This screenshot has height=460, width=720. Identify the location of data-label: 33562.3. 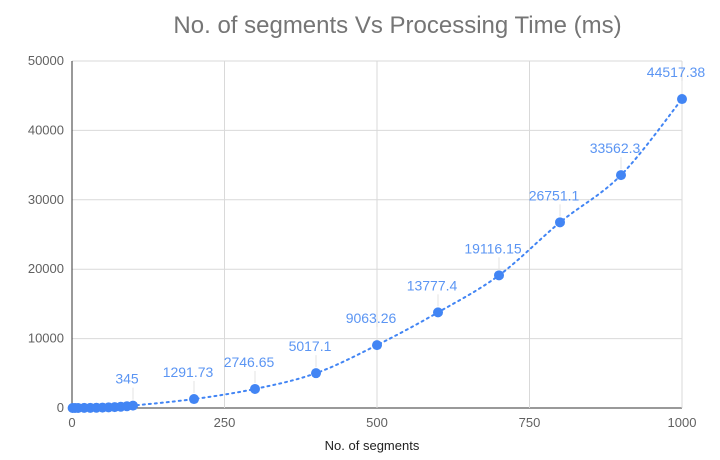
(615, 148).